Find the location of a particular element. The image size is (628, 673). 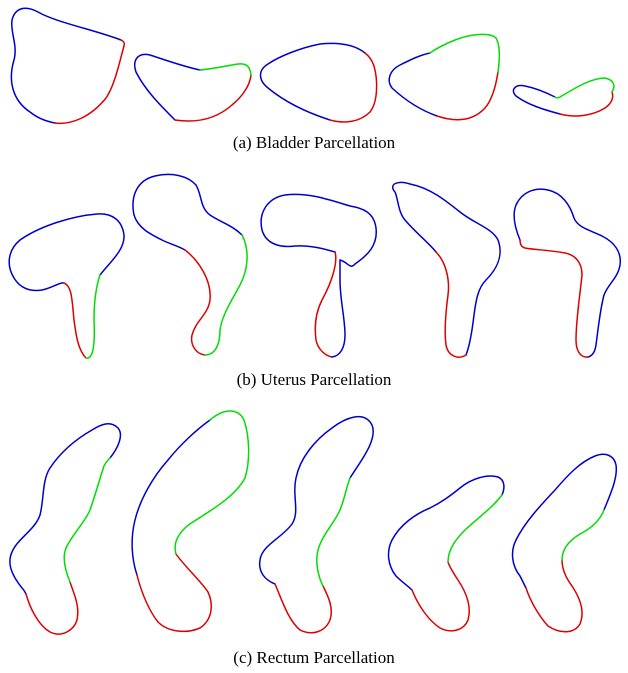

rectum-contour-3-blue is located at coordinates (316, 500).